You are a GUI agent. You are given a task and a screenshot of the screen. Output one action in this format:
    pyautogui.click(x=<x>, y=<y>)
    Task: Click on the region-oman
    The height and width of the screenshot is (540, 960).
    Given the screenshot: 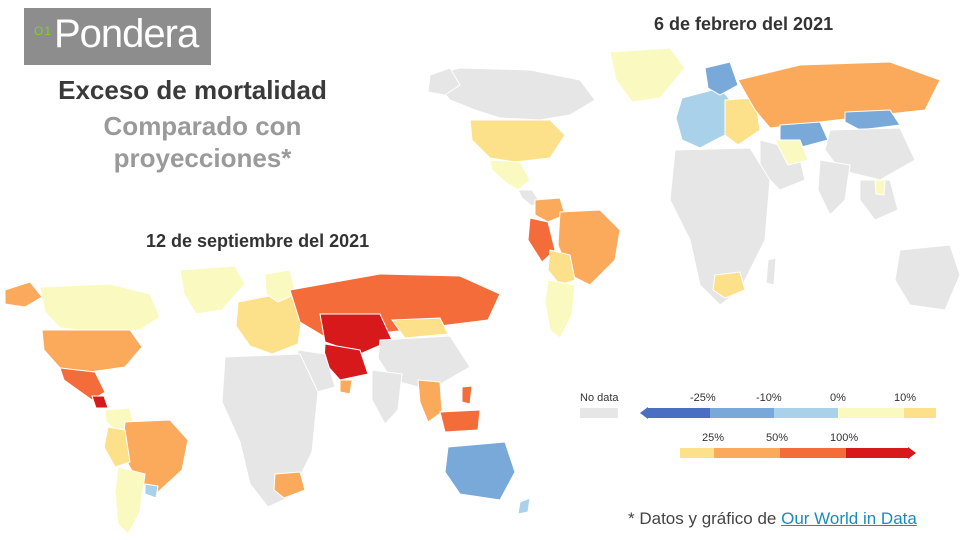 What is the action you would take?
    pyautogui.click(x=346, y=387)
    